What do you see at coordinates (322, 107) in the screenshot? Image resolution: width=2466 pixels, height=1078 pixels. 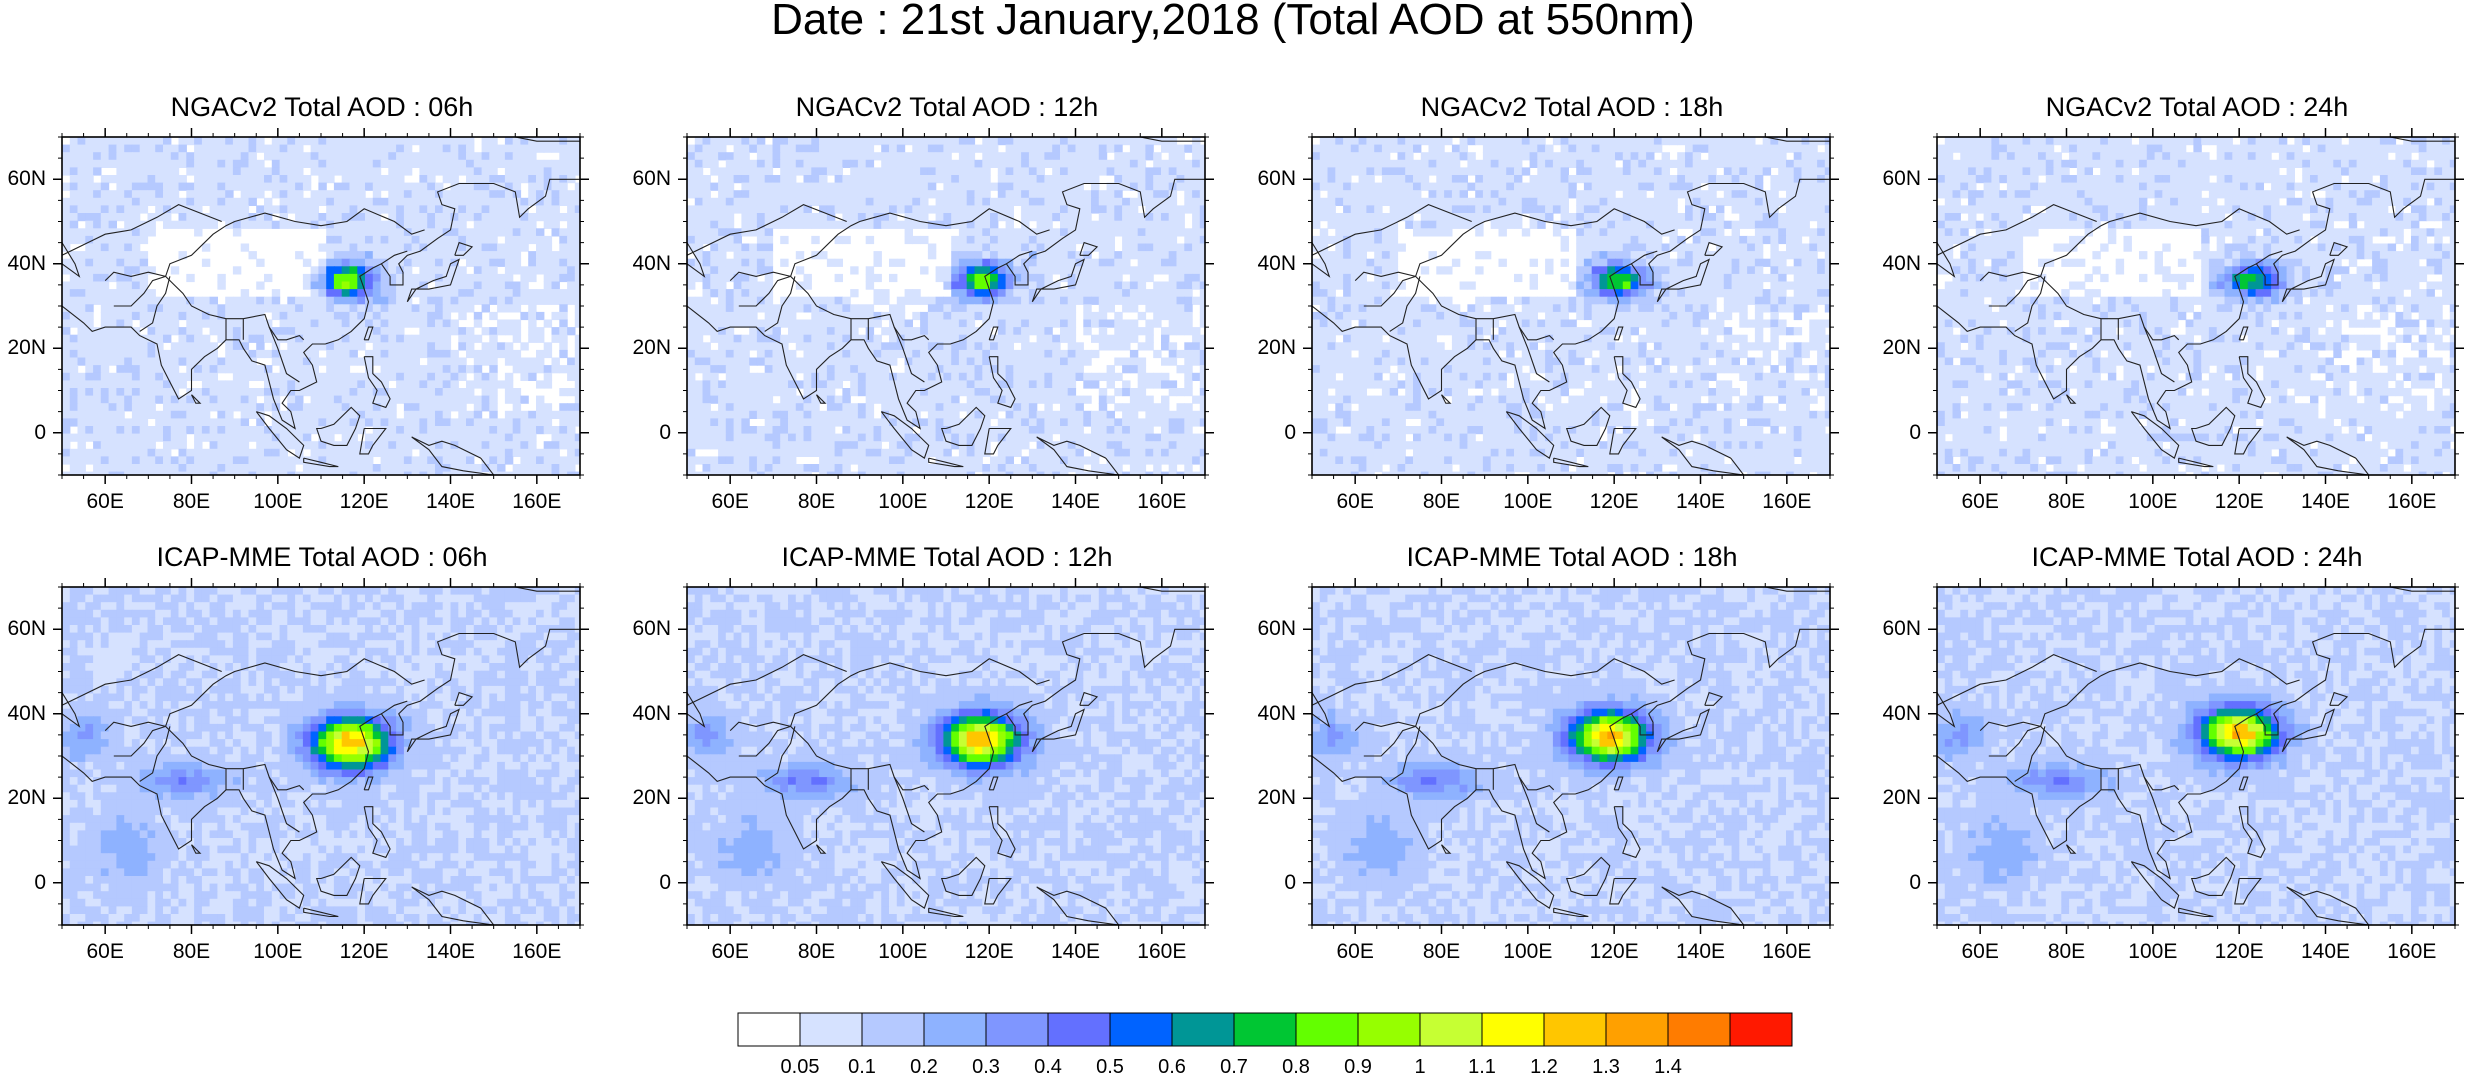 I see `panel-title: NGACv2 Total AOD : 06h` at bounding box center [322, 107].